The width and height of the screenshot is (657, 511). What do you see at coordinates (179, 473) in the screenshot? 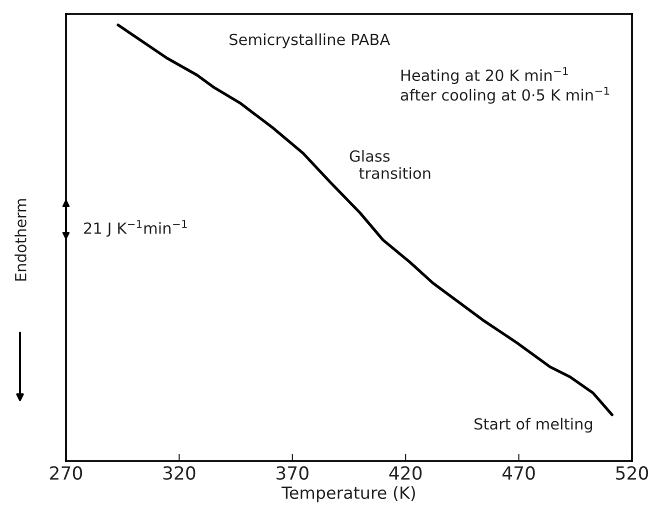
I see `x-tick-label: 320` at bounding box center [179, 473].